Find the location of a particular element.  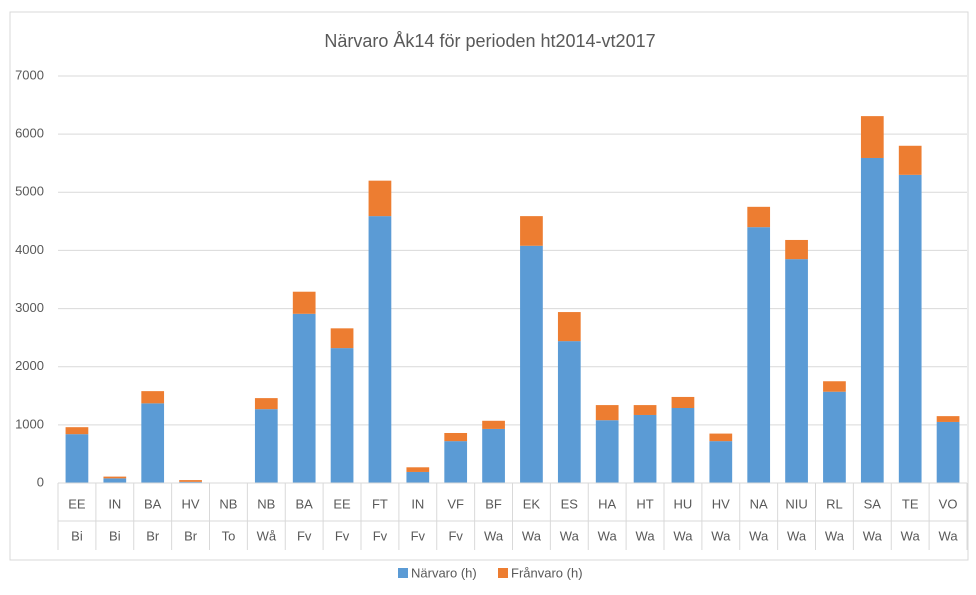

x-tick-label: NIU is located at coordinates (796, 503).